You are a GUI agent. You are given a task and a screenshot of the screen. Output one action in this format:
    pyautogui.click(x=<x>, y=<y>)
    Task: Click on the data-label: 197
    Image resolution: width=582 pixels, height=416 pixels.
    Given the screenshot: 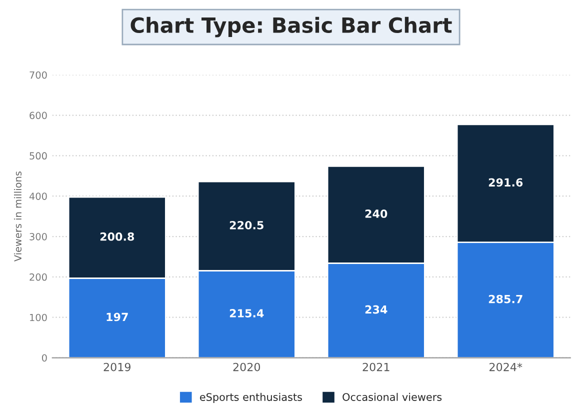 What is the action you would take?
    pyautogui.click(x=117, y=317)
    